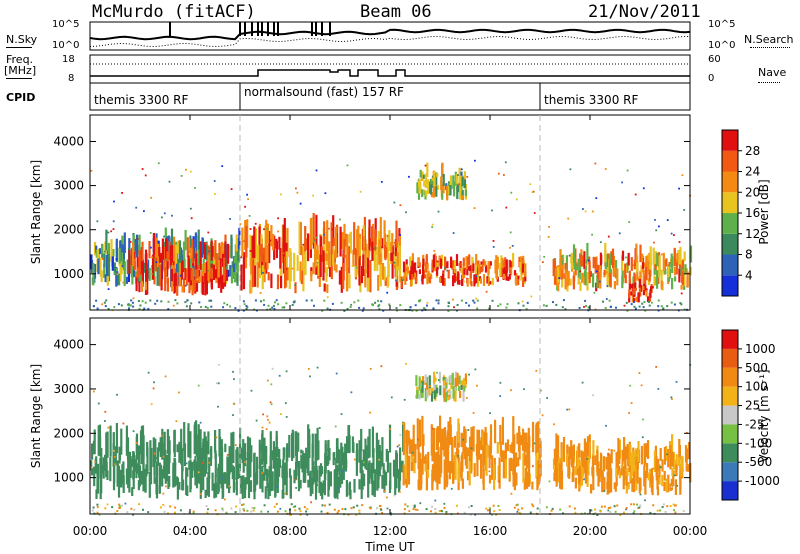  What do you see at coordinates (730, 140) in the screenshot?
I see `colorbar-swatch` at bounding box center [730, 140].